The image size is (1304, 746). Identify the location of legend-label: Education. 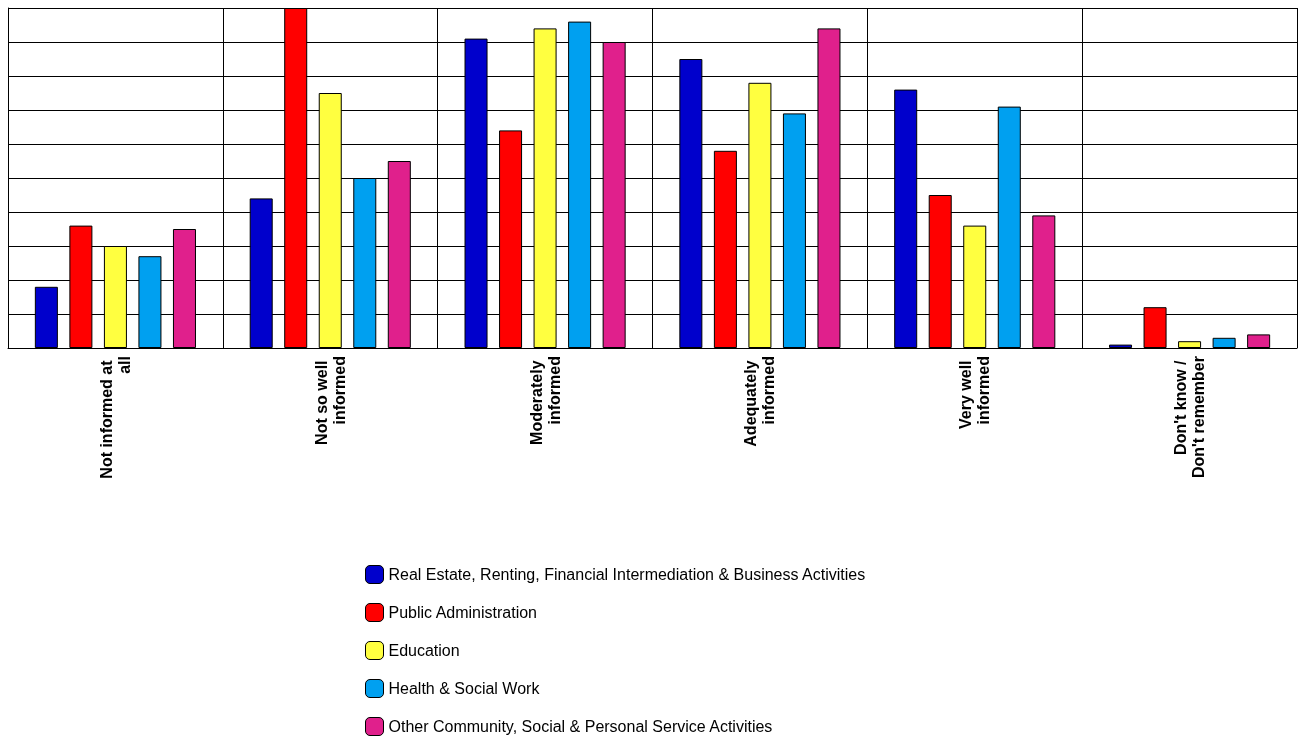
(424, 650).